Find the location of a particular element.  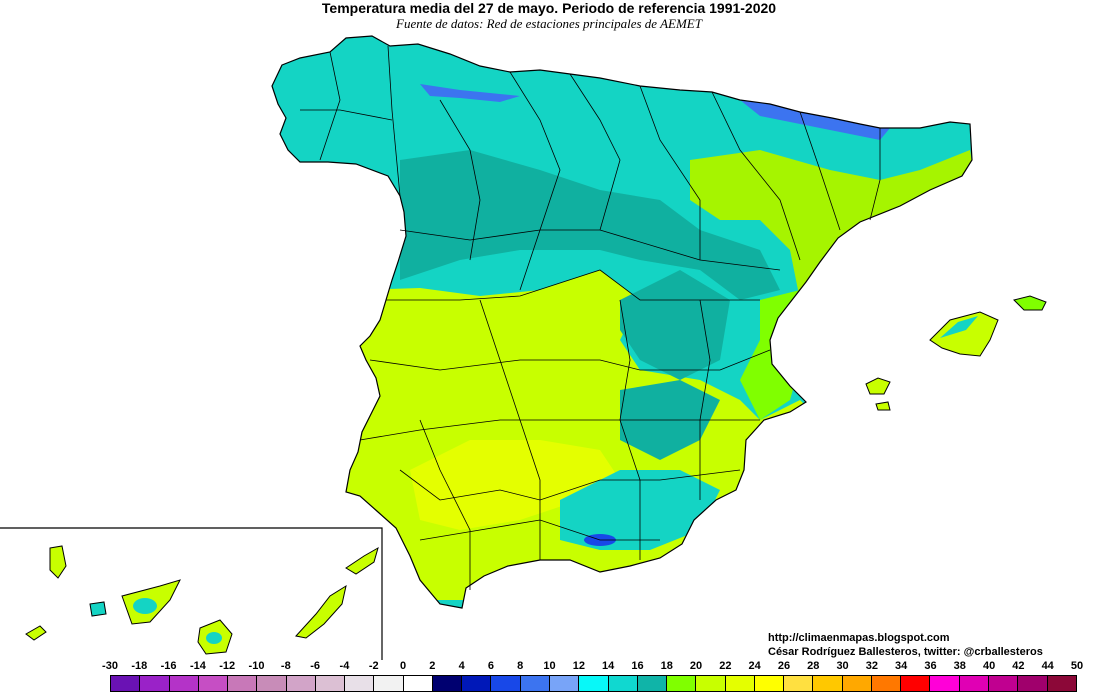

mallorca-mountains is located at coordinates (959, 327).